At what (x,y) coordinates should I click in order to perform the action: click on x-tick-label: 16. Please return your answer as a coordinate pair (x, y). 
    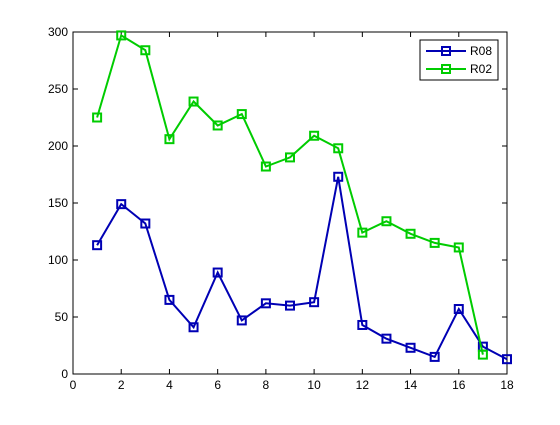
    Looking at the image, I should click on (459, 385).